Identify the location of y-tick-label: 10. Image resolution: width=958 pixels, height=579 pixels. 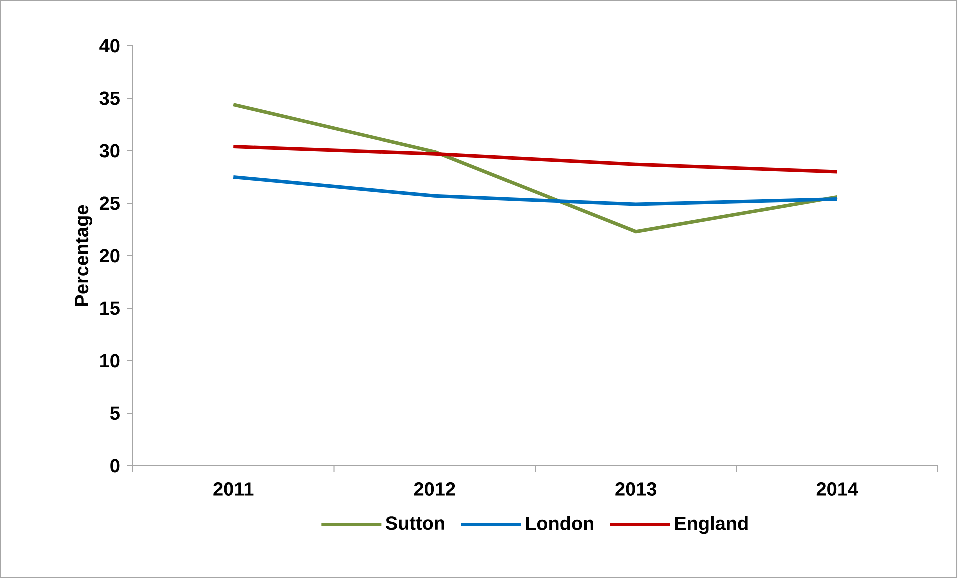
(110, 361).